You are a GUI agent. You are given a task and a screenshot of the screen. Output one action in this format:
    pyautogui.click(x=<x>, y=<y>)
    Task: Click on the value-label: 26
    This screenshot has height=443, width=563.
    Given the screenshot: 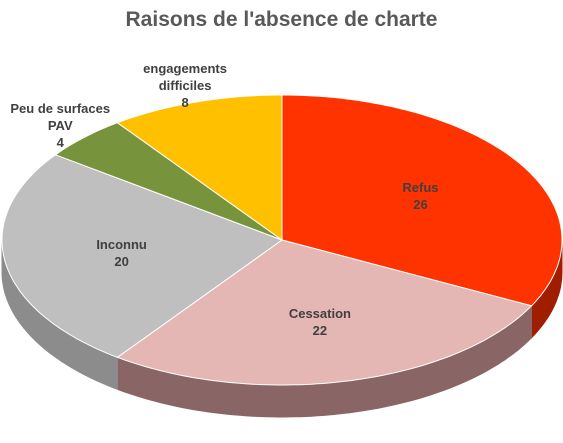 What is the action you would take?
    pyautogui.click(x=420, y=205)
    